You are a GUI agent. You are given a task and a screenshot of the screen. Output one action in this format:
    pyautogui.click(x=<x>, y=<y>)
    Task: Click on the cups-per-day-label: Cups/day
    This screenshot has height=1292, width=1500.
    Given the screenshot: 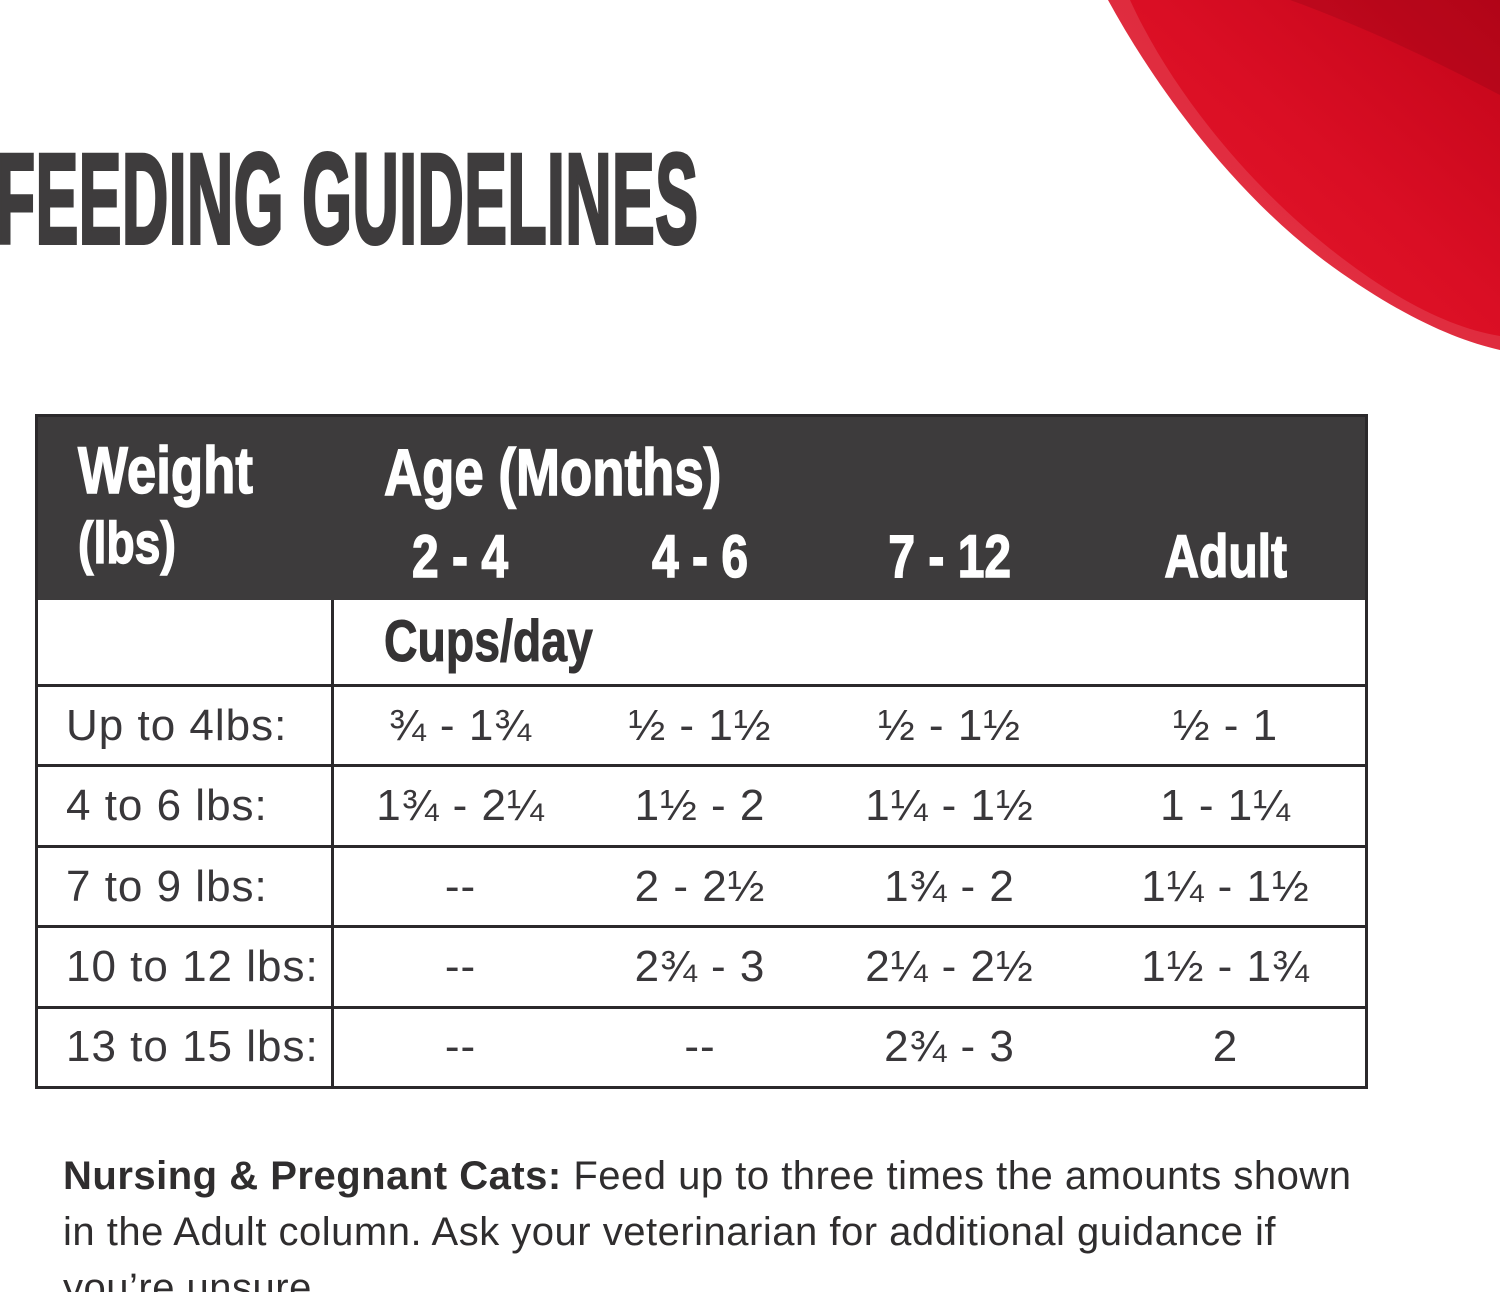 What is the action you would take?
    pyautogui.click(x=489, y=641)
    